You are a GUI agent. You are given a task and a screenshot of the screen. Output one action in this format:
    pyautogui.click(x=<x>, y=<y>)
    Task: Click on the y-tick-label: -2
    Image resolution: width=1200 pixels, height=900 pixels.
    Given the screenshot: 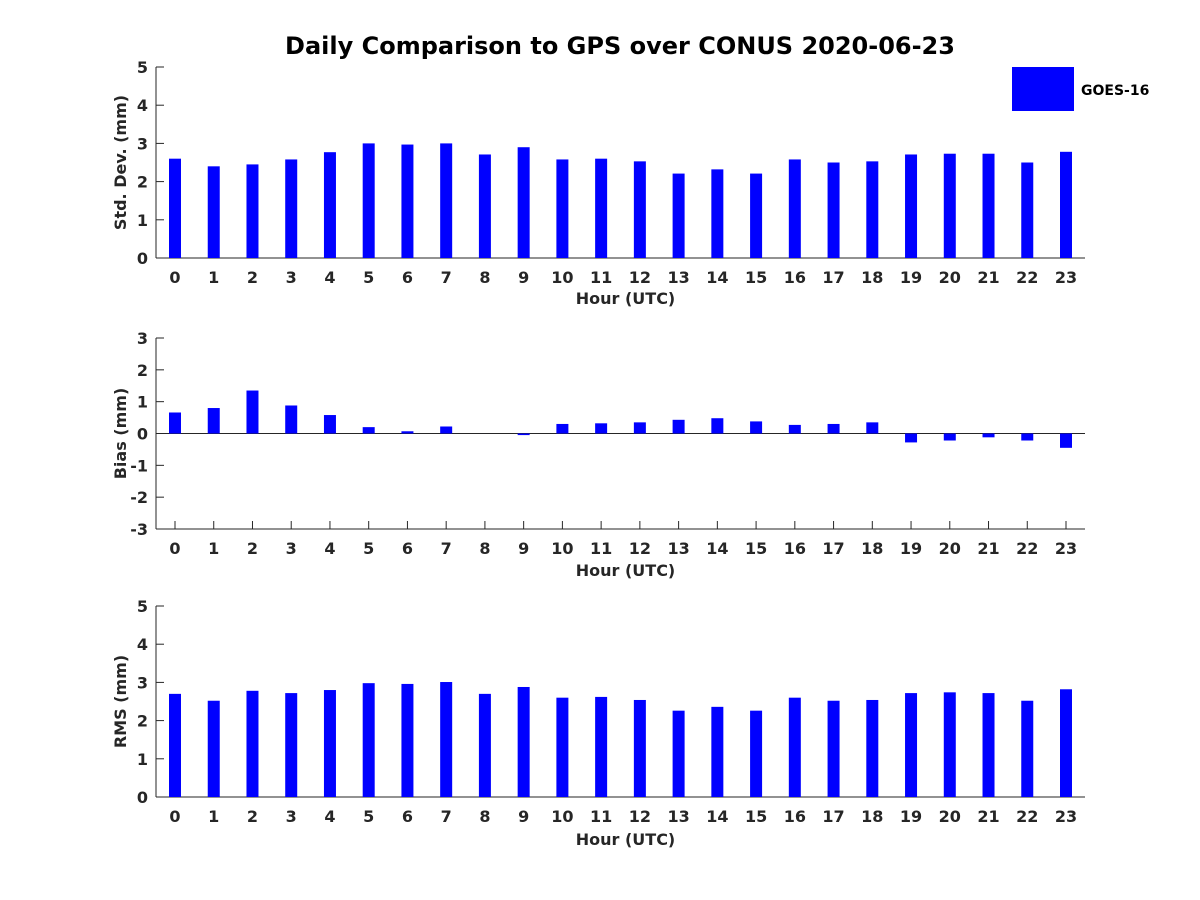 What is the action you would take?
    pyautogui.click(x=139, y=497)
    